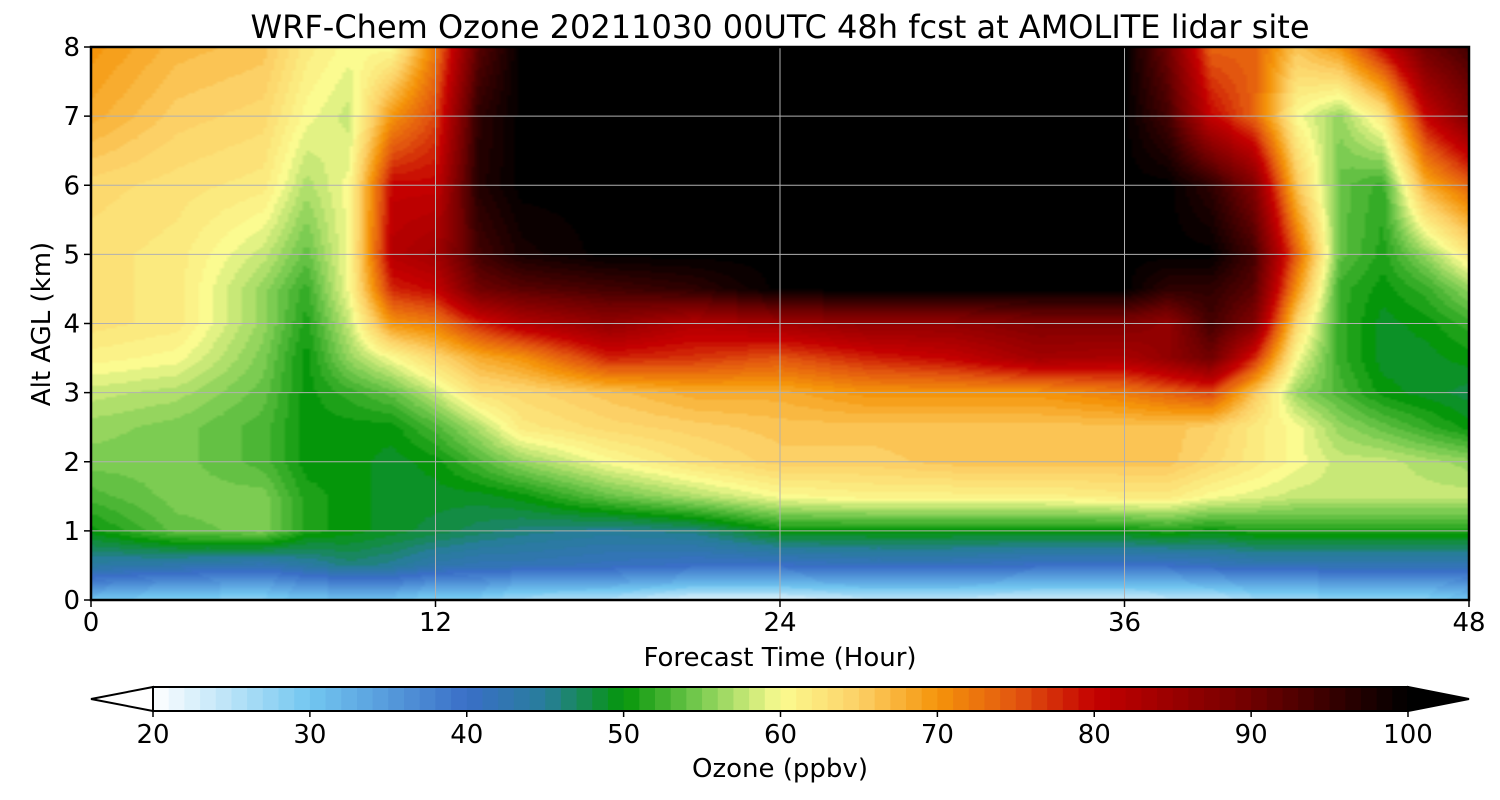  I want to click on colorbar-tick-label: 80, so click(1094, 735).